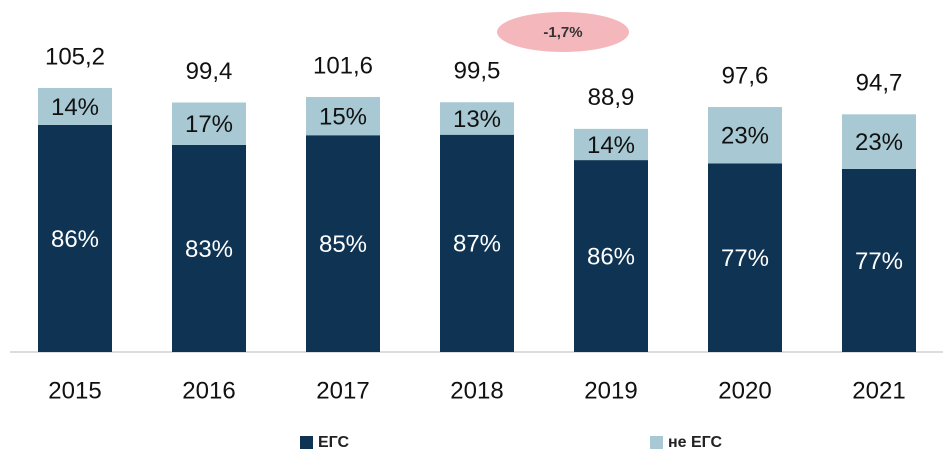  I want to click on segment-label: 13%, so click(477, 119).